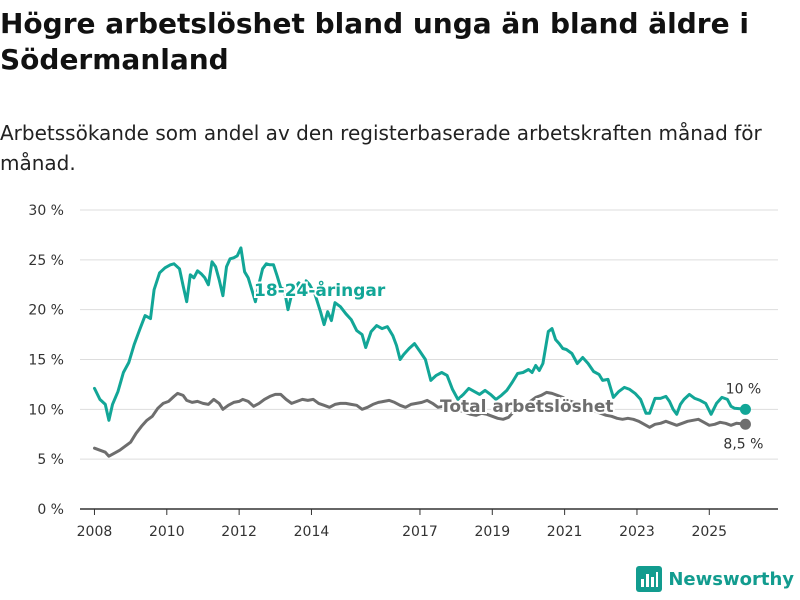 The image size is (800, 600). Describe the element at coordinates (743, 444) in the screenshot. I see `total-end-value-label: 8,5 %` at that location.